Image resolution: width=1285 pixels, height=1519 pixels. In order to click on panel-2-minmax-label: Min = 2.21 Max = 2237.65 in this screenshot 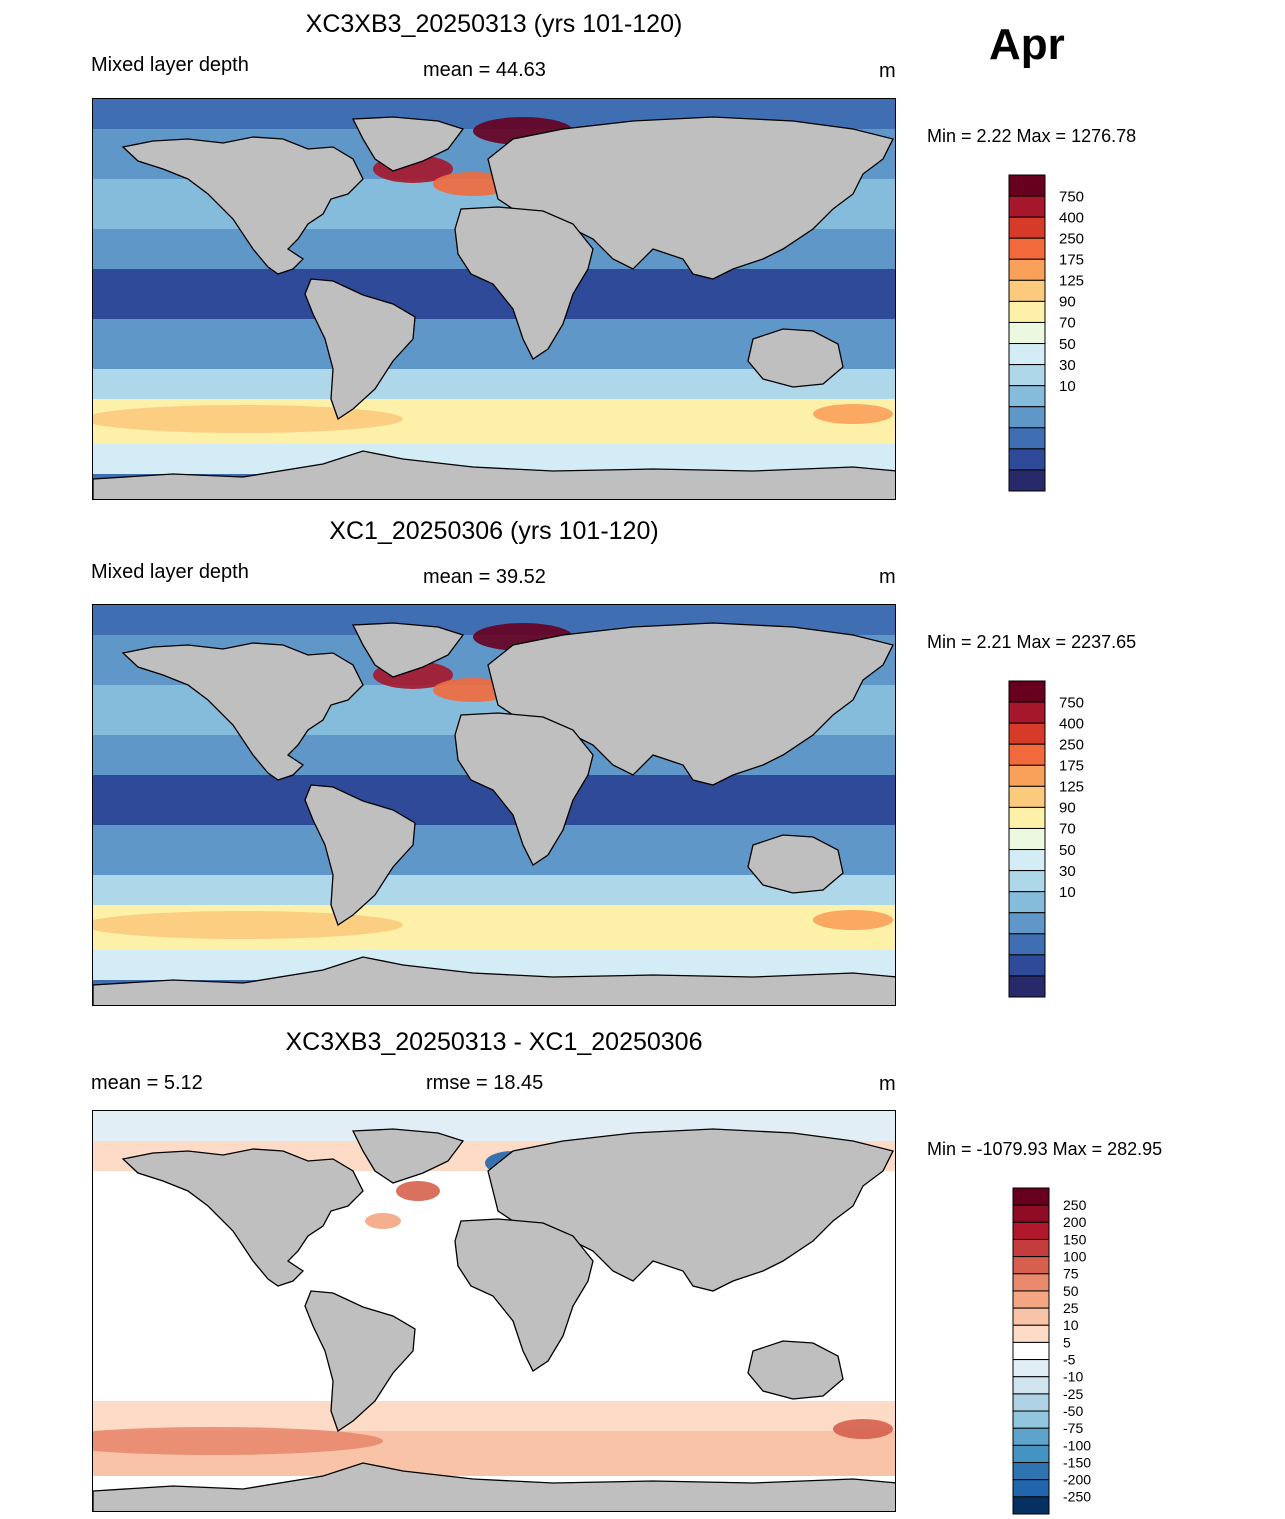, I will do `click(1032, 642)`.